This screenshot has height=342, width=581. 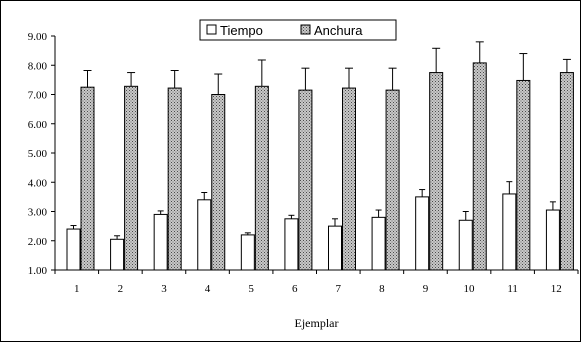 I want to click on legend-box, so click(x=298, y=30).